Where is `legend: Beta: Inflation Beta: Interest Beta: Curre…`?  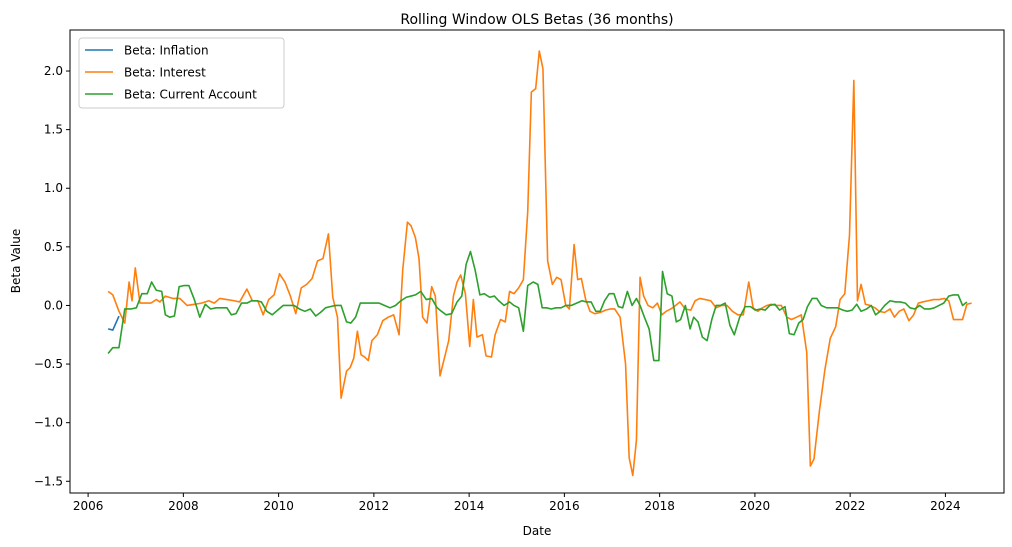
legend: Beta: Inflation Beta: Interest Beta: Curre… is located at coordinates (181, 73).